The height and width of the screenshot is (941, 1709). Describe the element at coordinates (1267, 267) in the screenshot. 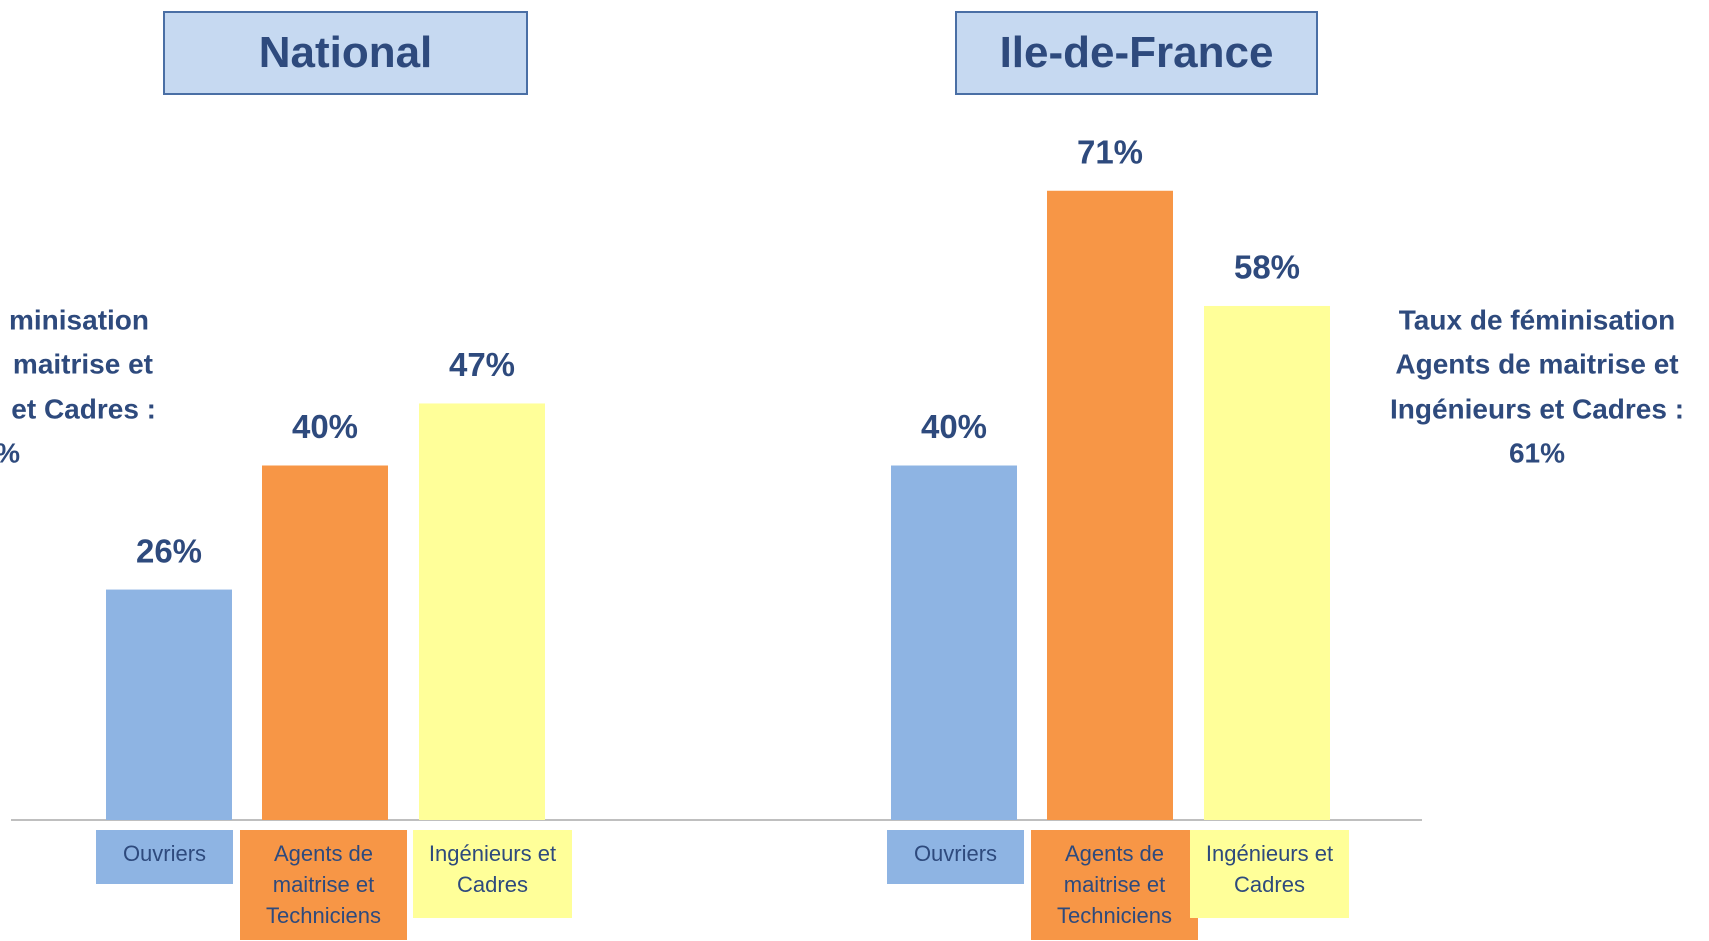

I see `value-label: 58%` at that location.